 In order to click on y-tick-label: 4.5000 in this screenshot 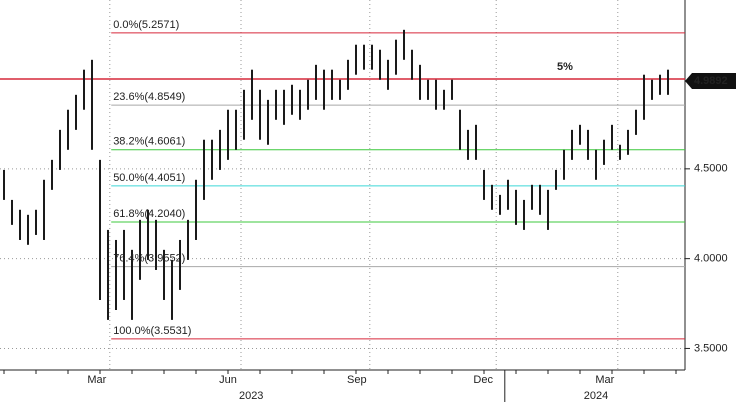, I will do `click(711, 169)`.